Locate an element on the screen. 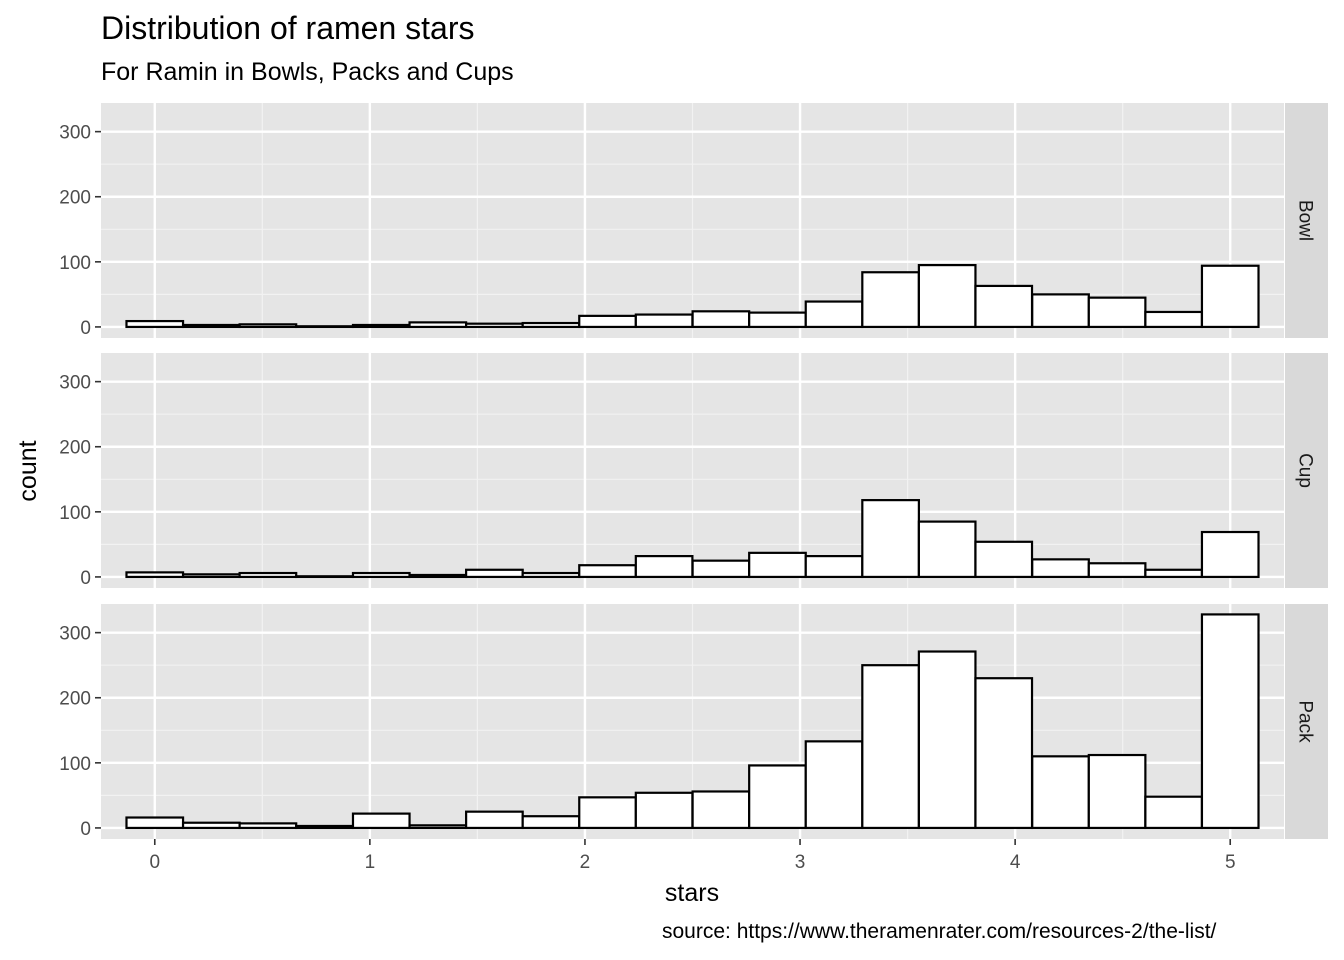 This screenshot has height=960, width=1344. x-tick-label: 3 is located at coordinates (800, 862).